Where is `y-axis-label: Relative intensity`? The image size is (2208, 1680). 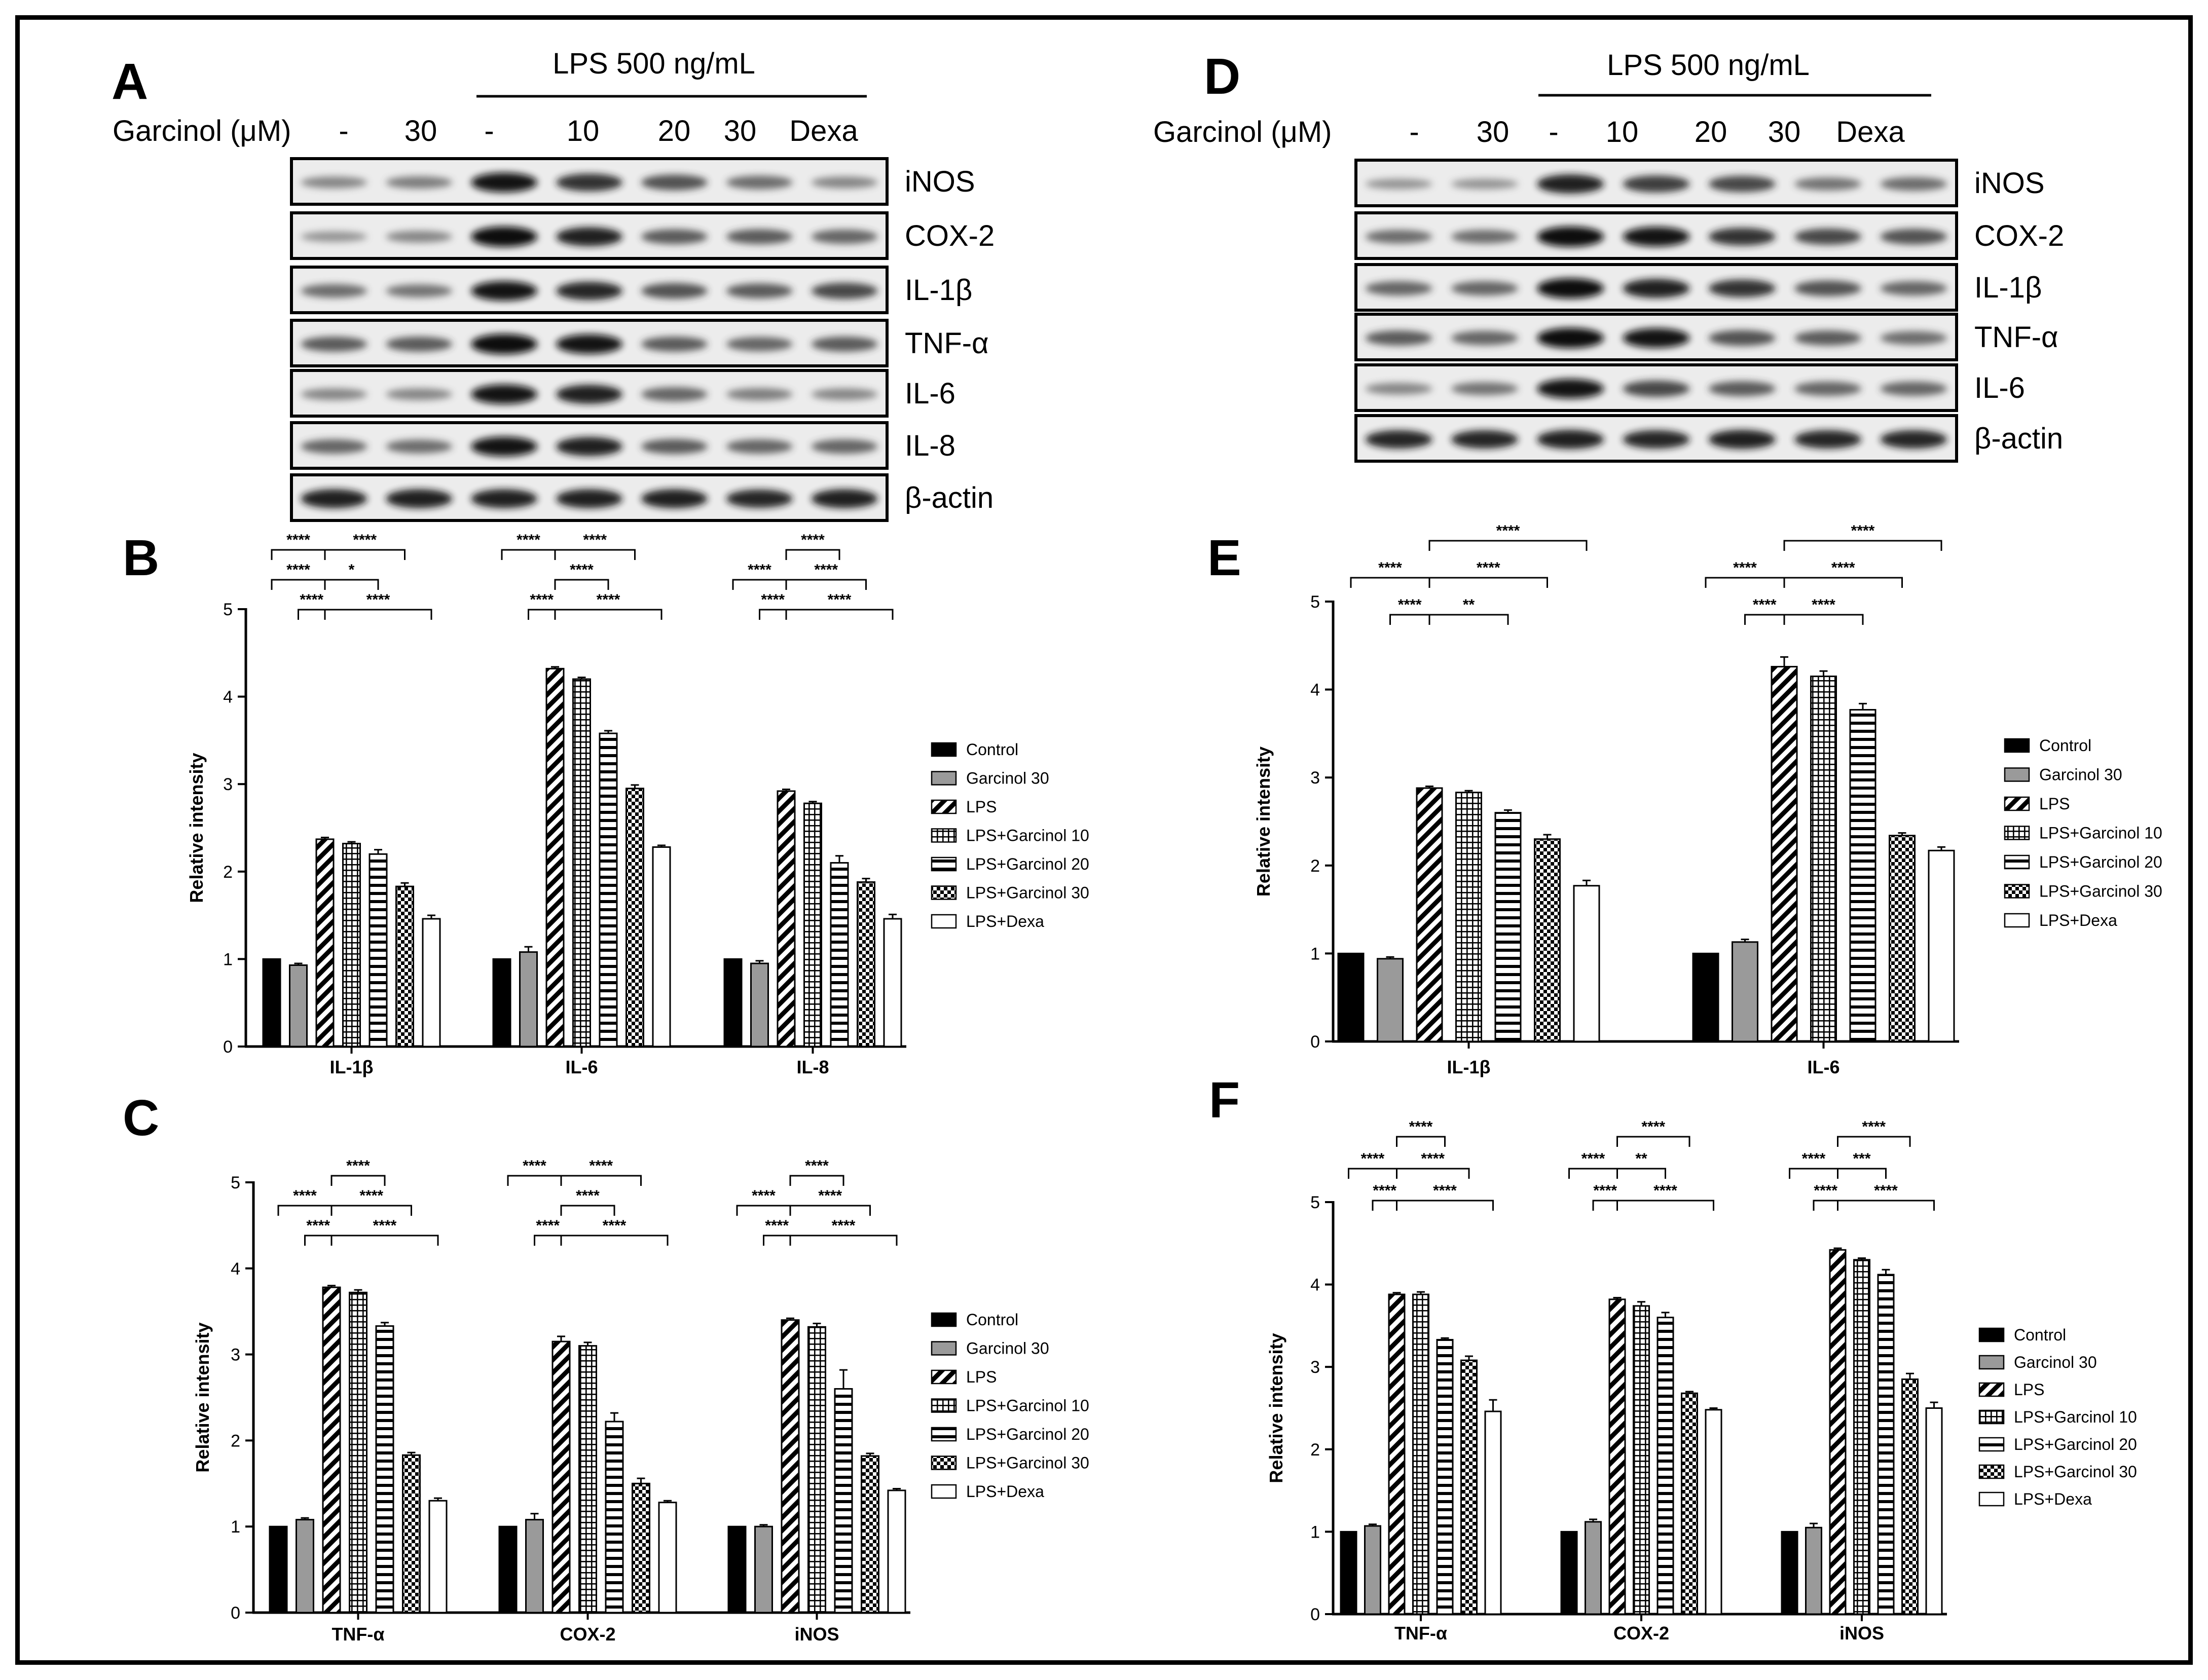 y-axis-label: Relative intensity is located at coordinates (1276, 1408).